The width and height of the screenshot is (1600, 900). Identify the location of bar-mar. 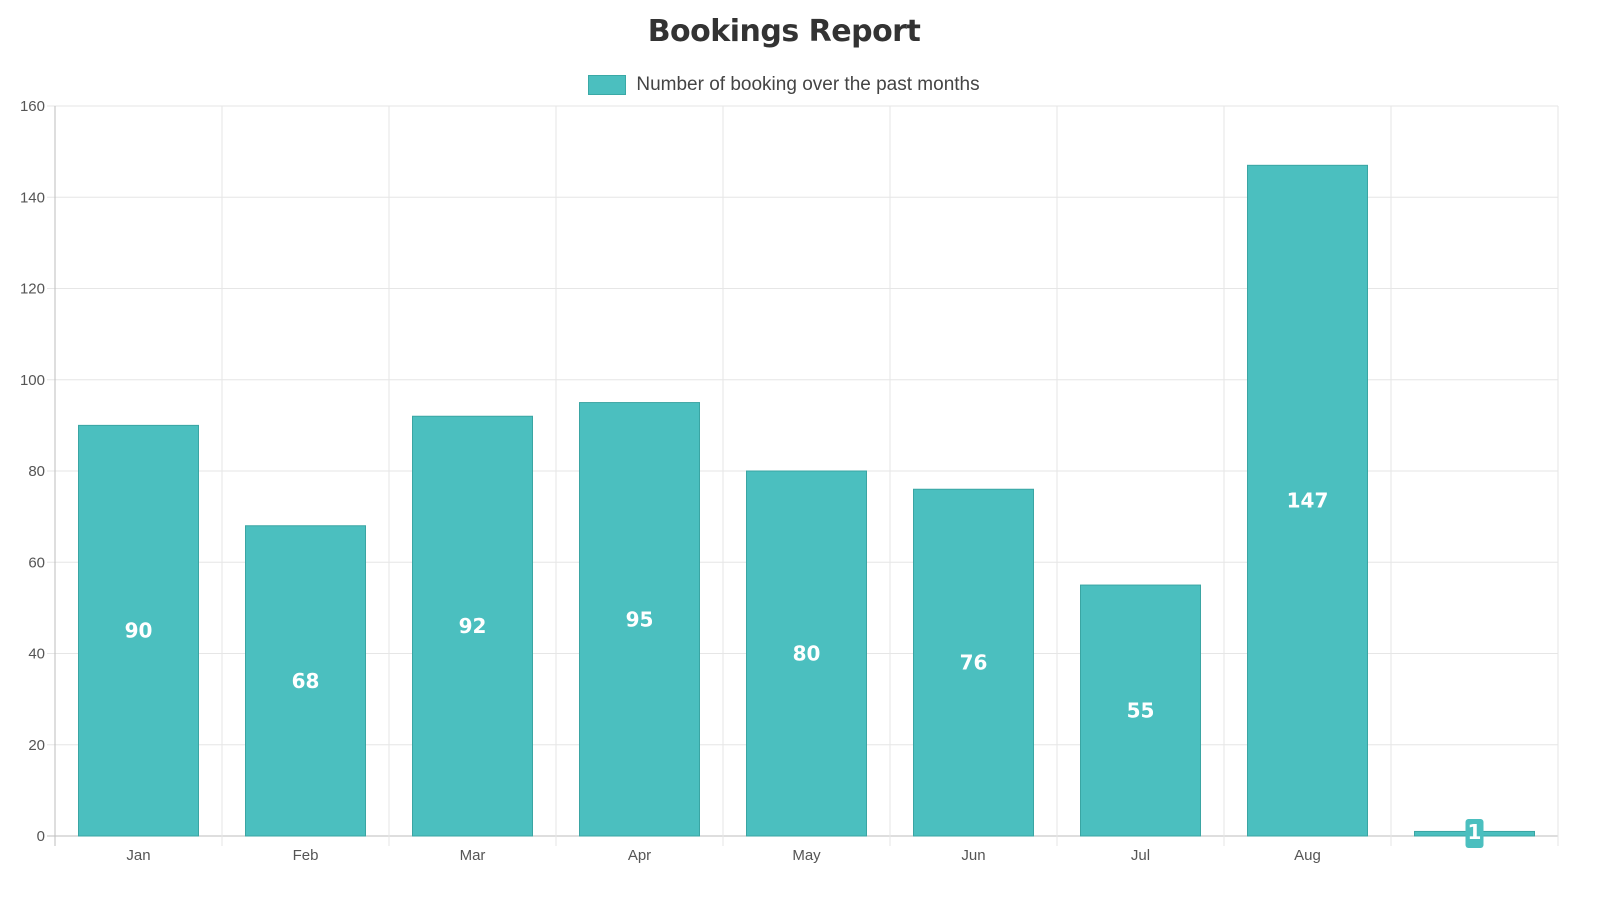
(472, 626).